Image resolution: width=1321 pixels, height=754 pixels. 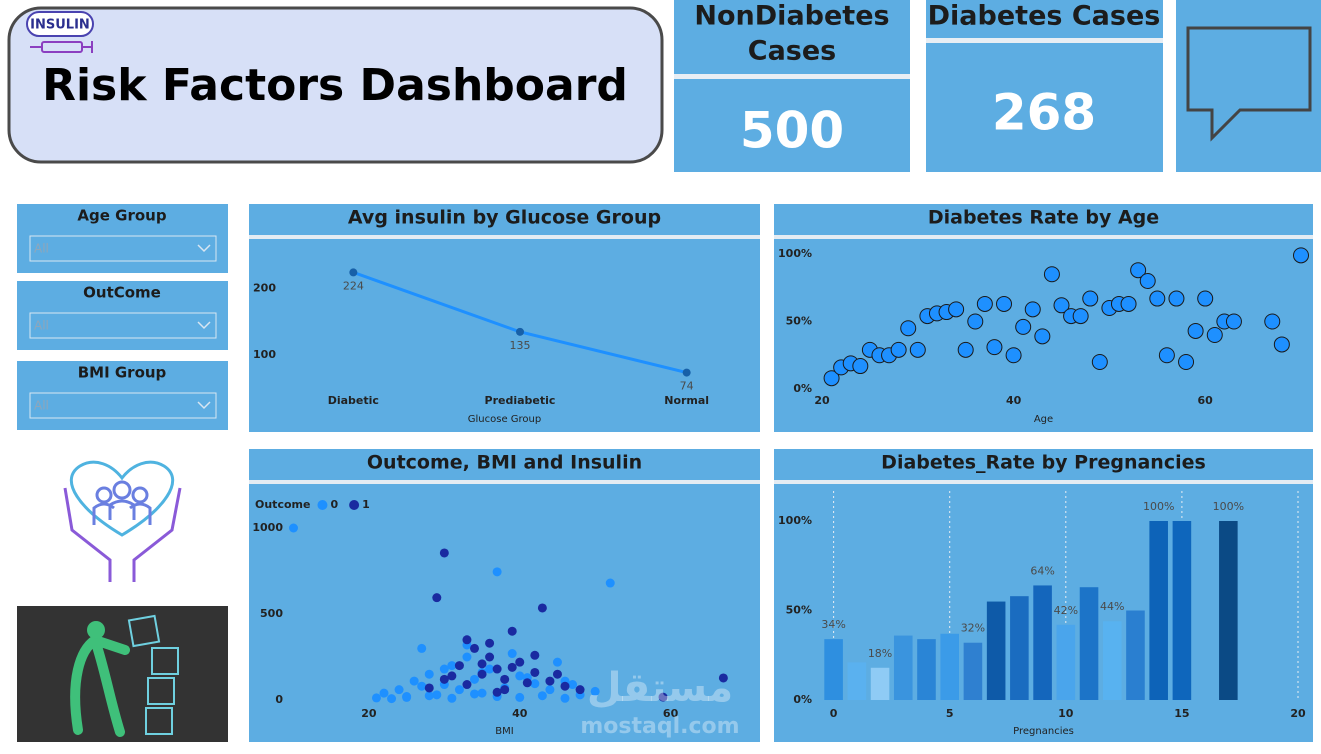 What do you see at coordinates (41, 406) in the screenshot?
I see `dropdown-value: All` at bounding box center [41, 406].